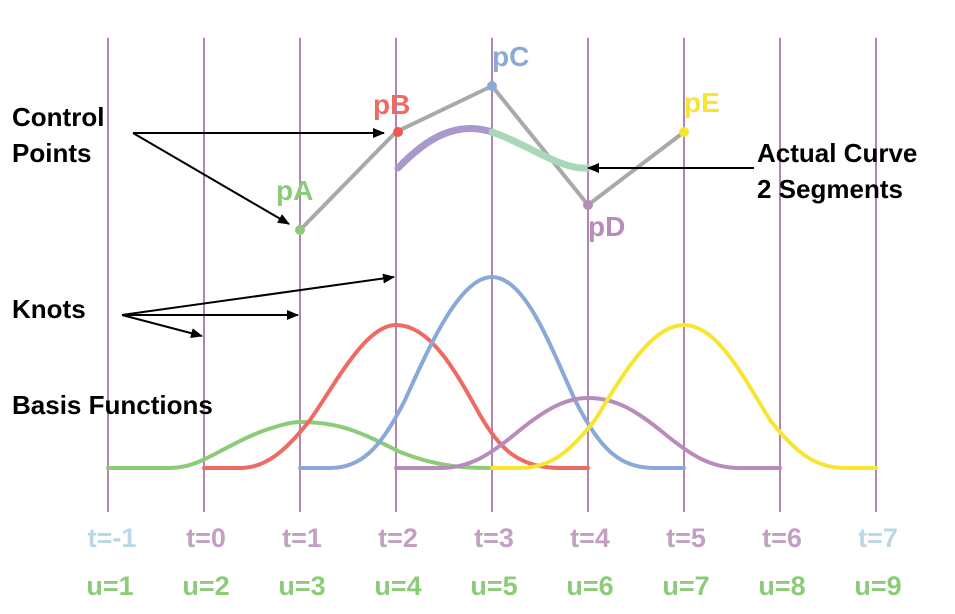 The image size is (955, 614). What do you see at coordinates (686, 538) in the screenshot?
I see `t-label: t=5` at bounding box center [686, 538].